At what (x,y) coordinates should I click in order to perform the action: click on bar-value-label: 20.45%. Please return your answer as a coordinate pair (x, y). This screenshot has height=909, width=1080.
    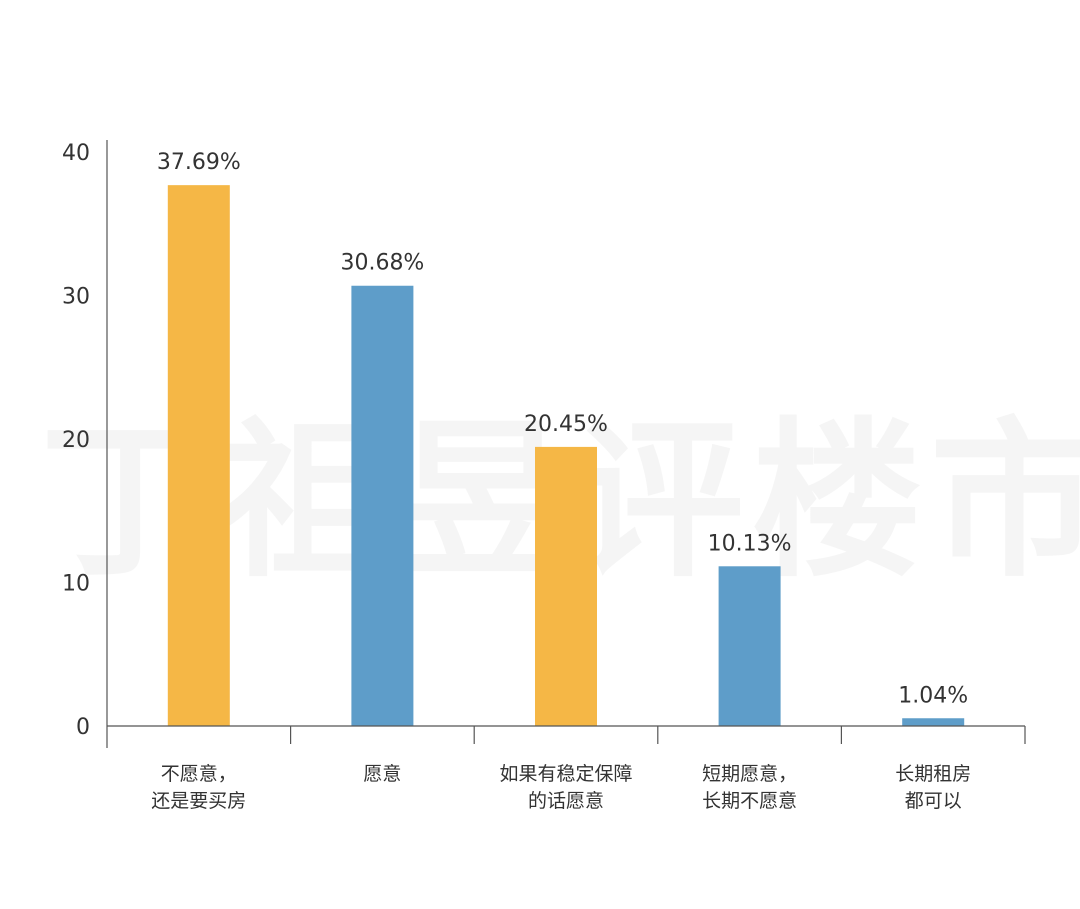
    Looking at the image, I should click on (566, 424).